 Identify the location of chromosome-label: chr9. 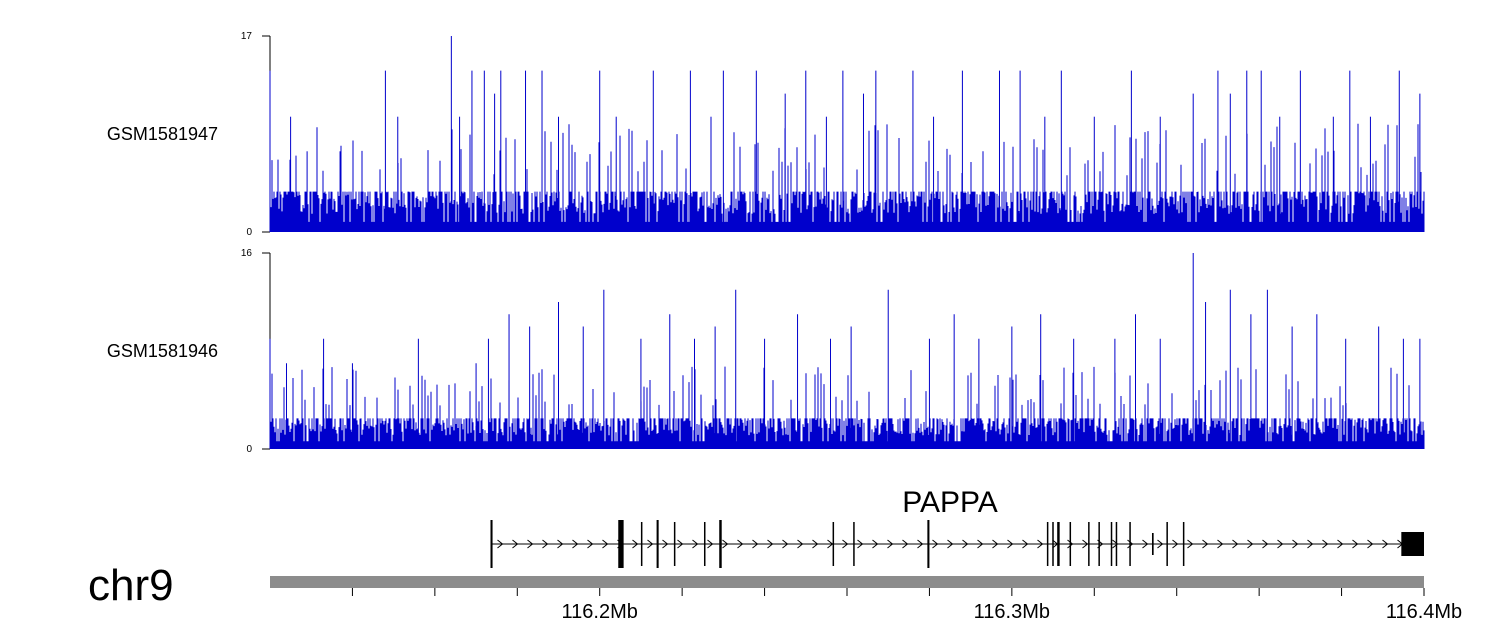
(131, 585).